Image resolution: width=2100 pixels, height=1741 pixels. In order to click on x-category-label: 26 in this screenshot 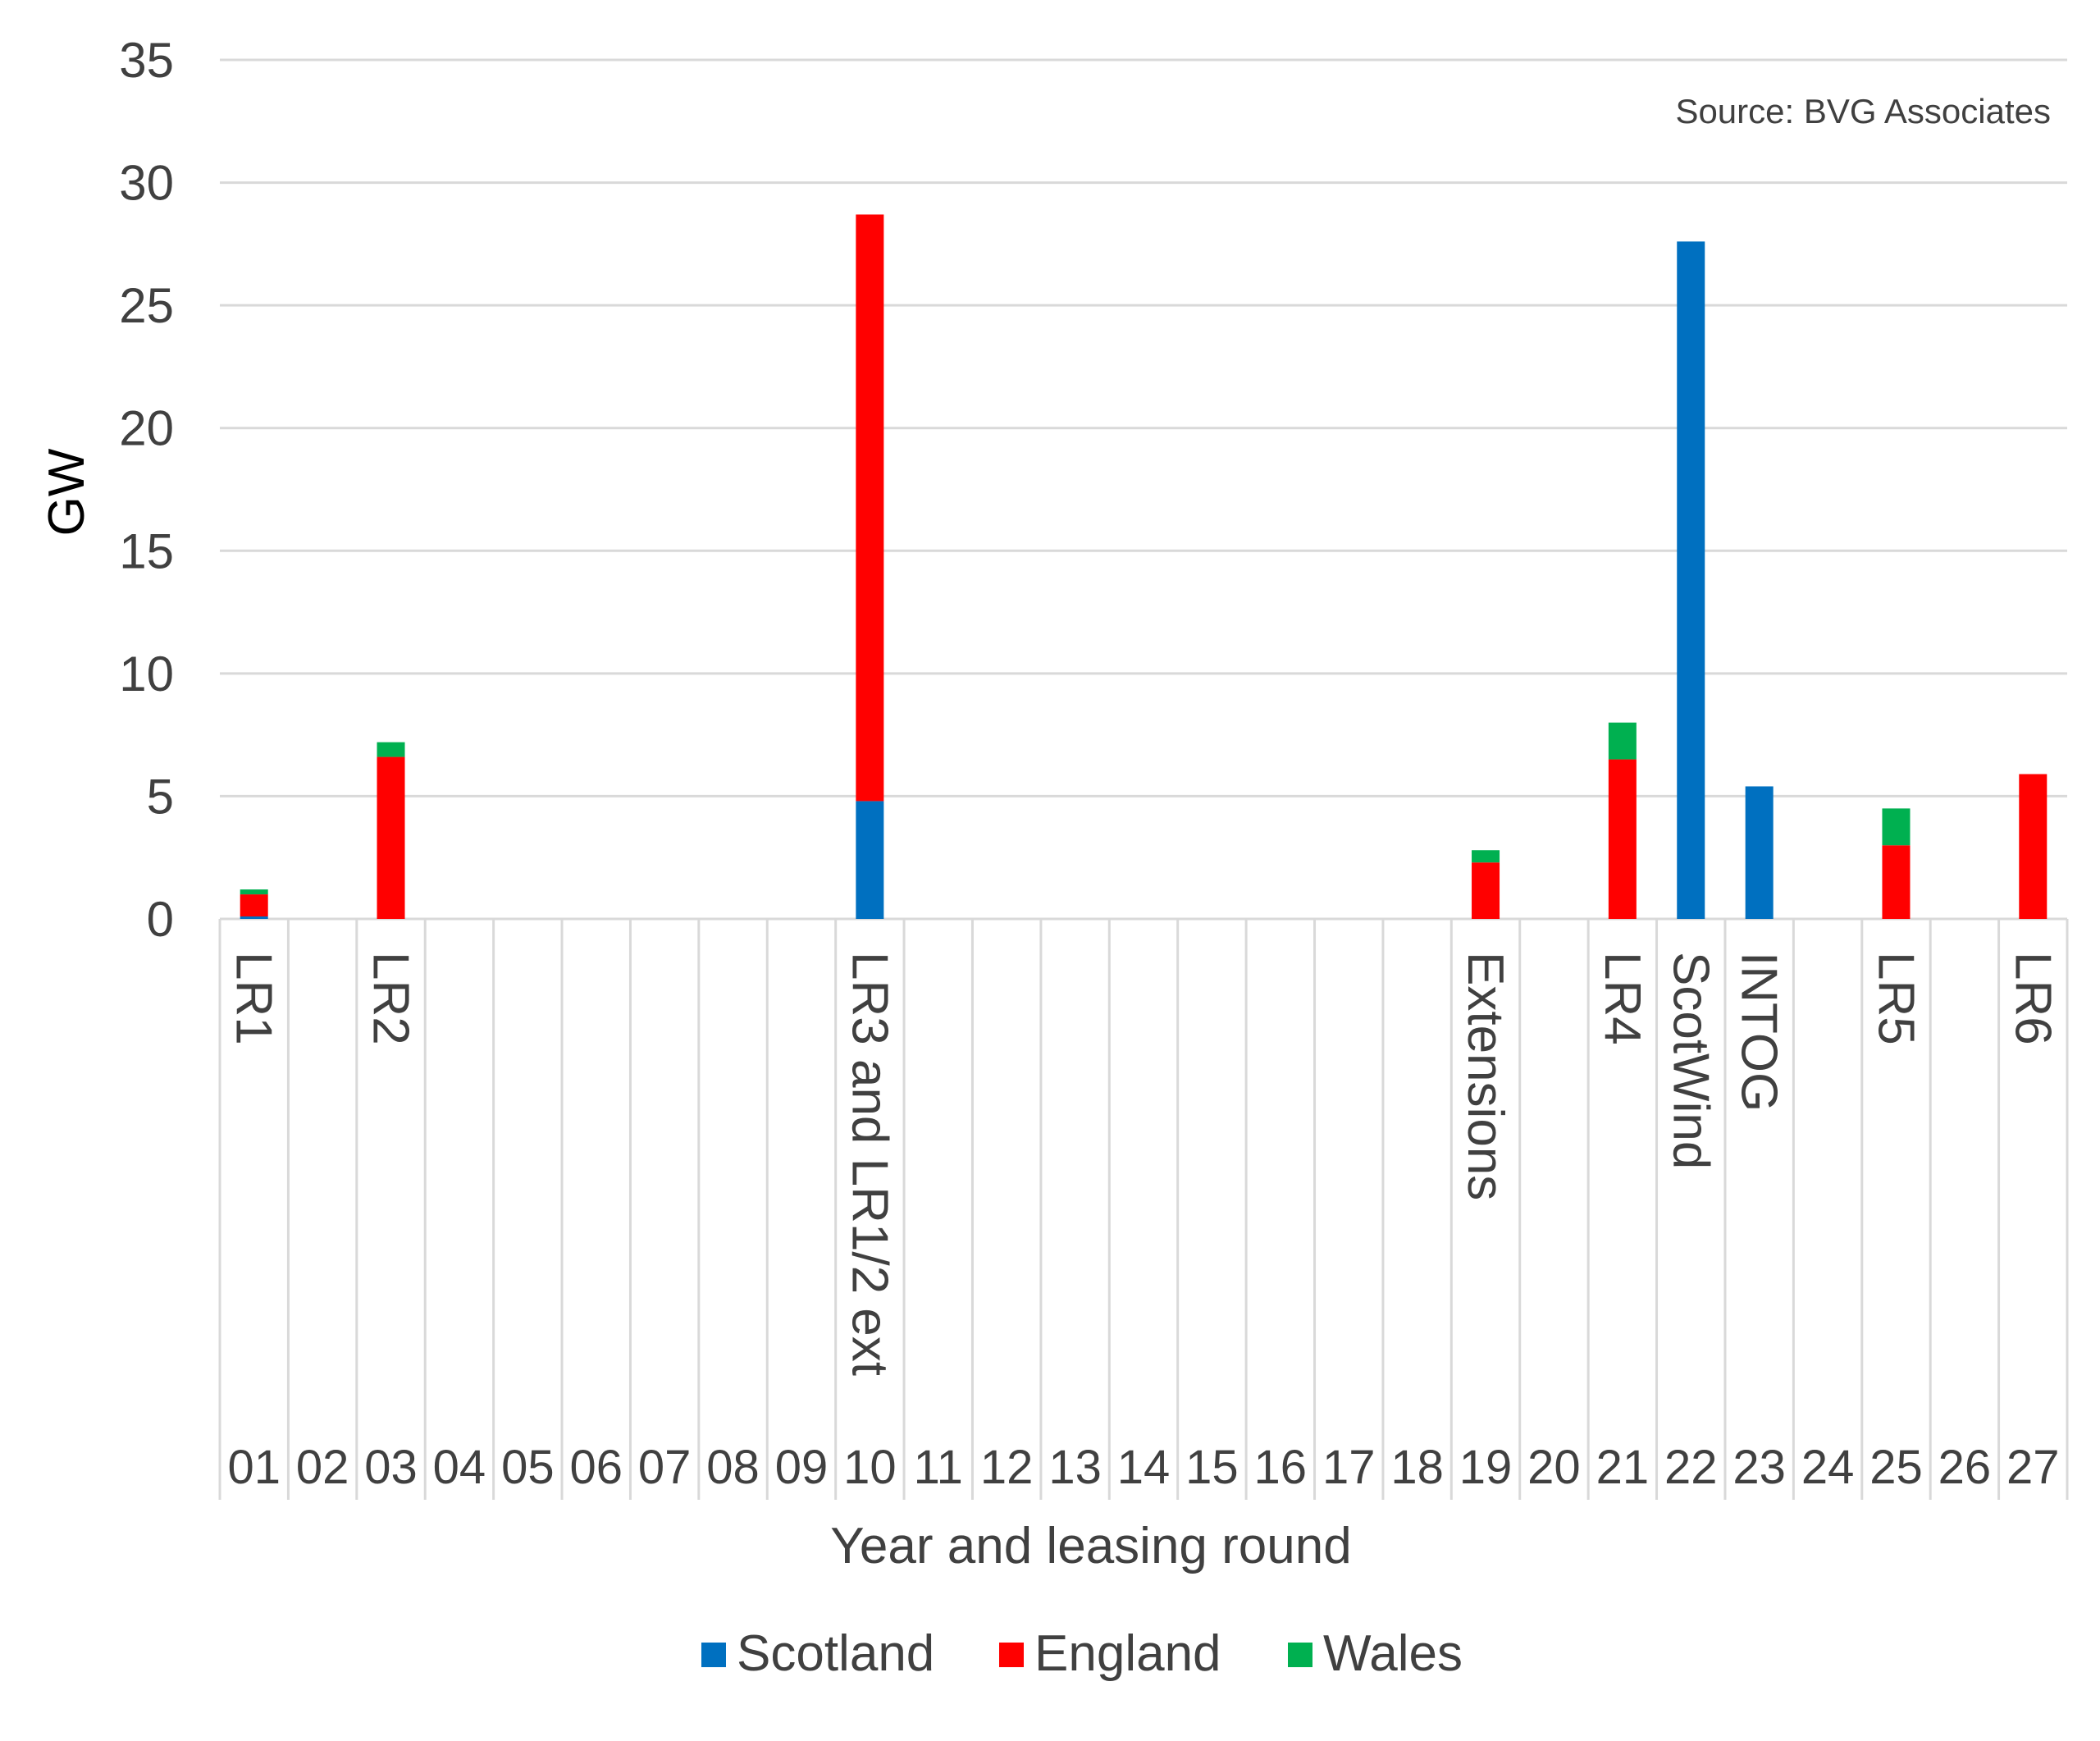, I will do `click(1965, 1468)`.